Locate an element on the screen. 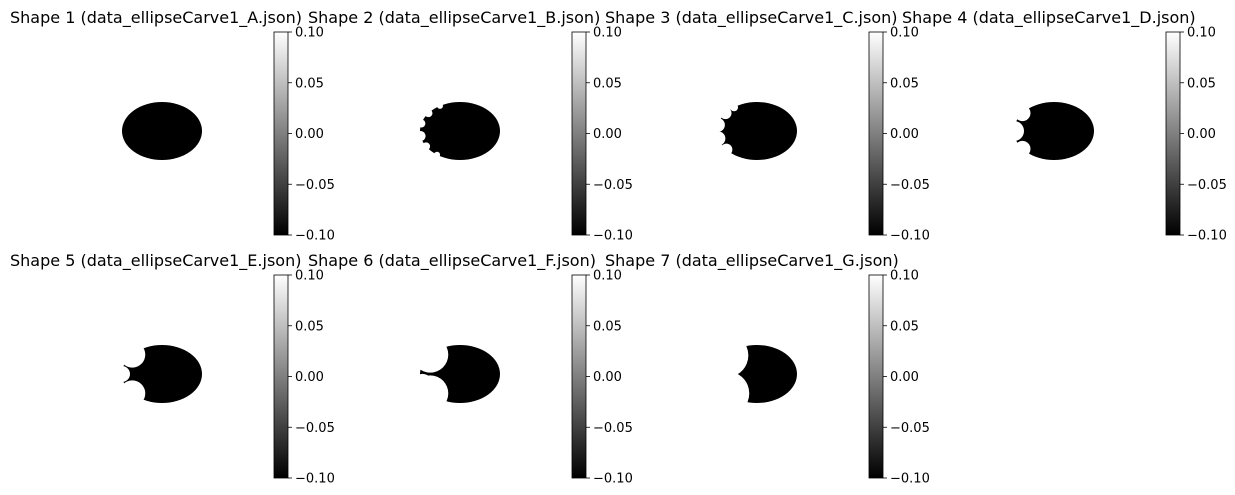 This screenshot has width=1235, height=495. panel-title: Shape 6 (data_ellipseCarve1_F.json) is located at coordinates (452, 261).